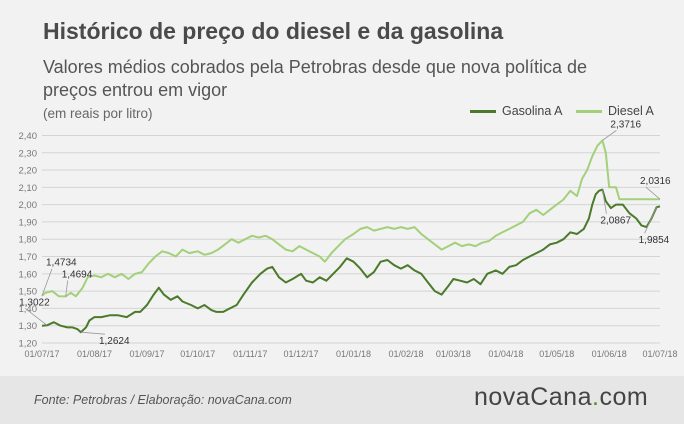  What do you see at coordinates (615, 221) in the screenshot?
I see `annotation-label: 2,0867` at bounding box center [615, 221].